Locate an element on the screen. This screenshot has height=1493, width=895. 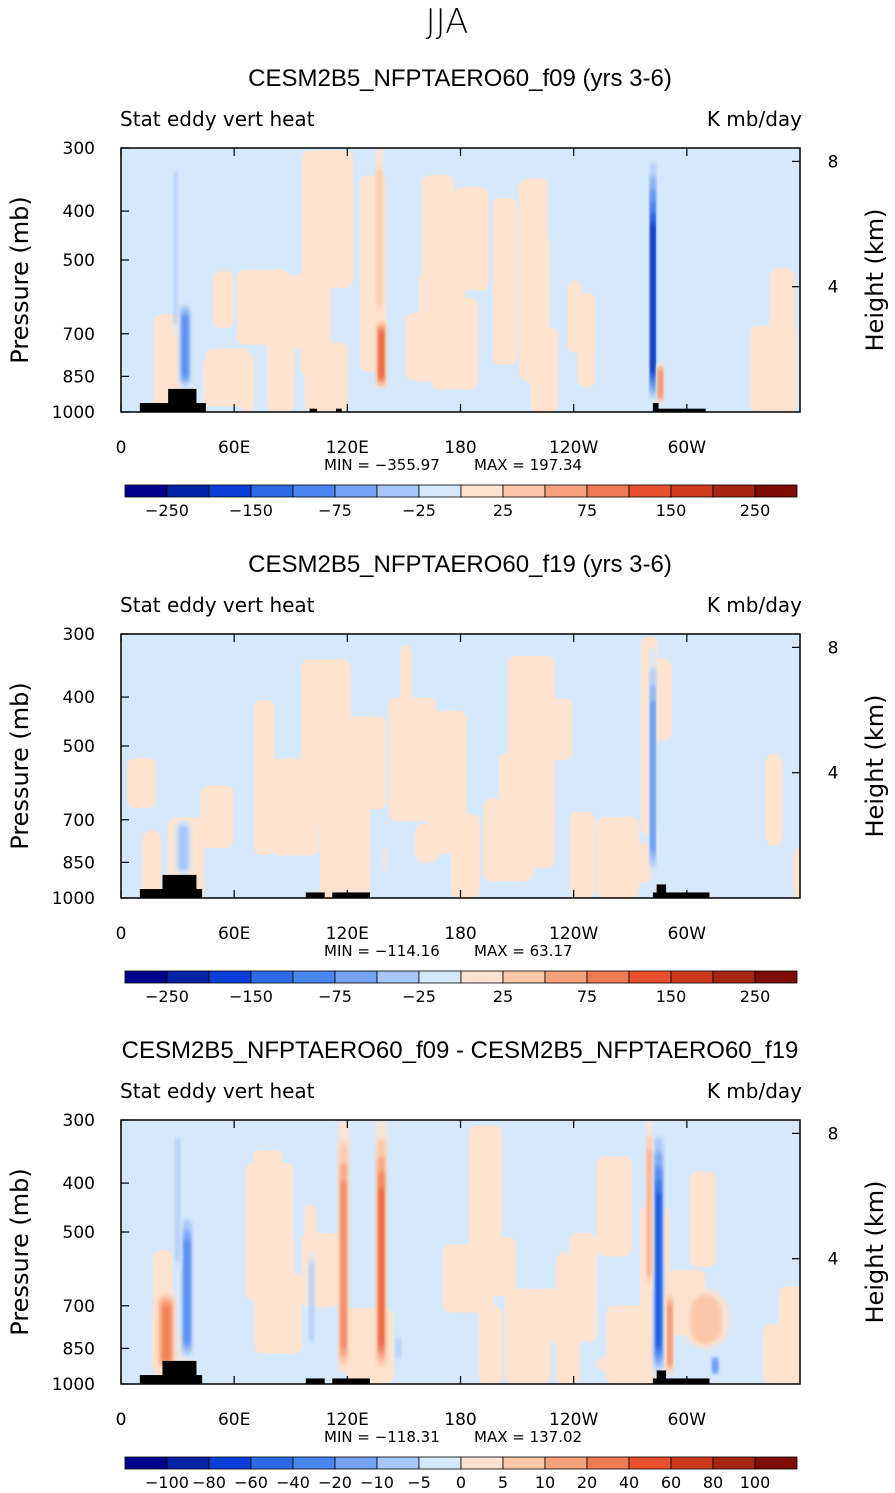
y-tick-label: 700 is located at coordinates (79, 821).